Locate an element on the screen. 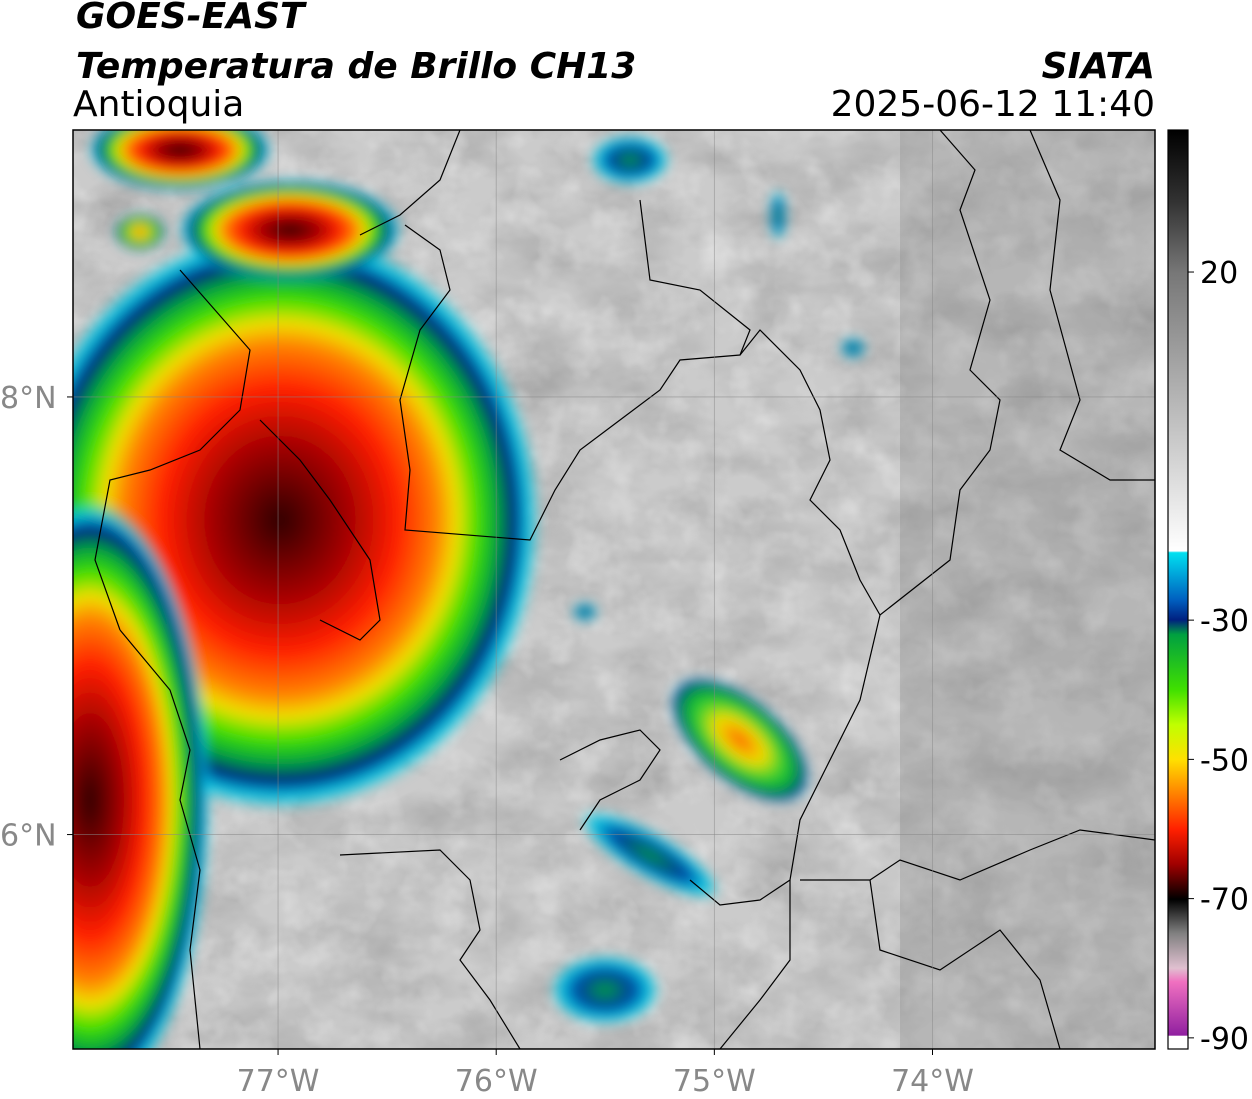 Image resolution: width=1252 pixels, height=1099 pixels. colorbar-tick-label: -30 is located at coordinates (1224, 621).